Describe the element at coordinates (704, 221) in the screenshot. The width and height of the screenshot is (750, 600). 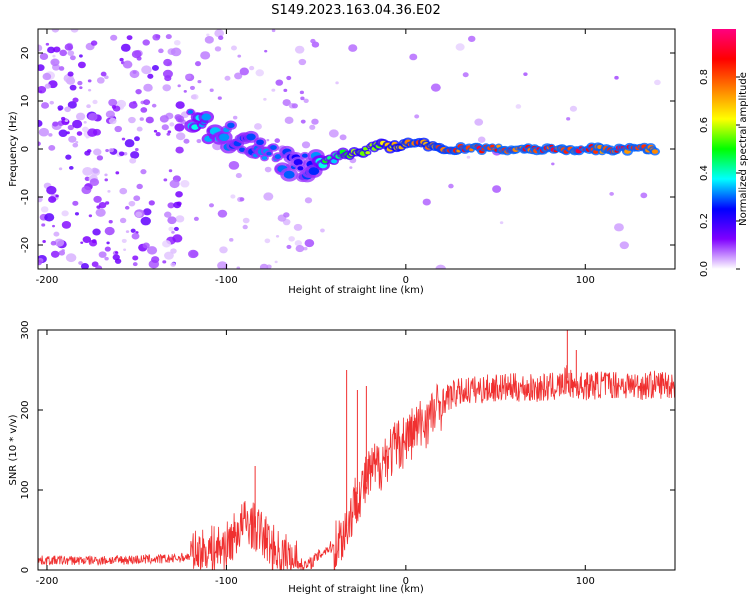
I see `colorbar-tick-label: 0.2` at that location.